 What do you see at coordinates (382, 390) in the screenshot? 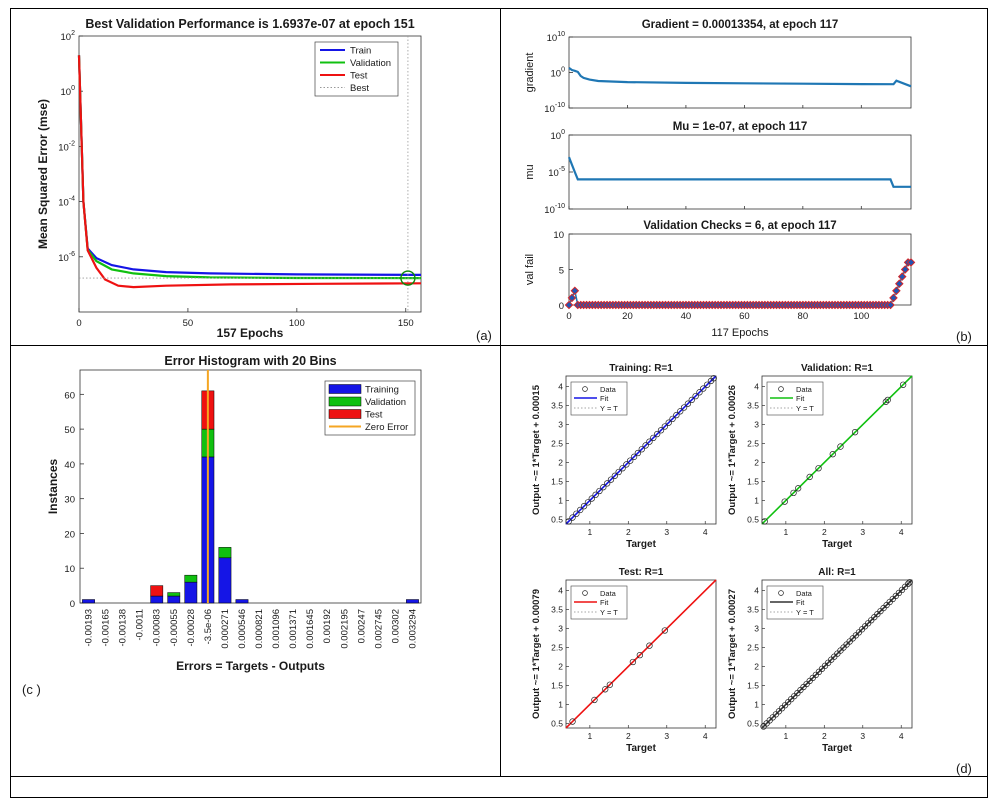
I see `legend-label-training: Training` at bounding box center [382, 390].